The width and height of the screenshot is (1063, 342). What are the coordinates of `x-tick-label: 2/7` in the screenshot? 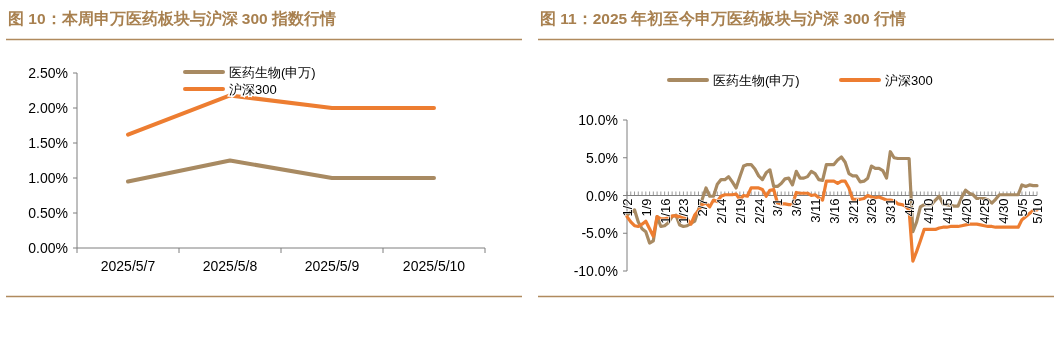 It's located at (703, 207).